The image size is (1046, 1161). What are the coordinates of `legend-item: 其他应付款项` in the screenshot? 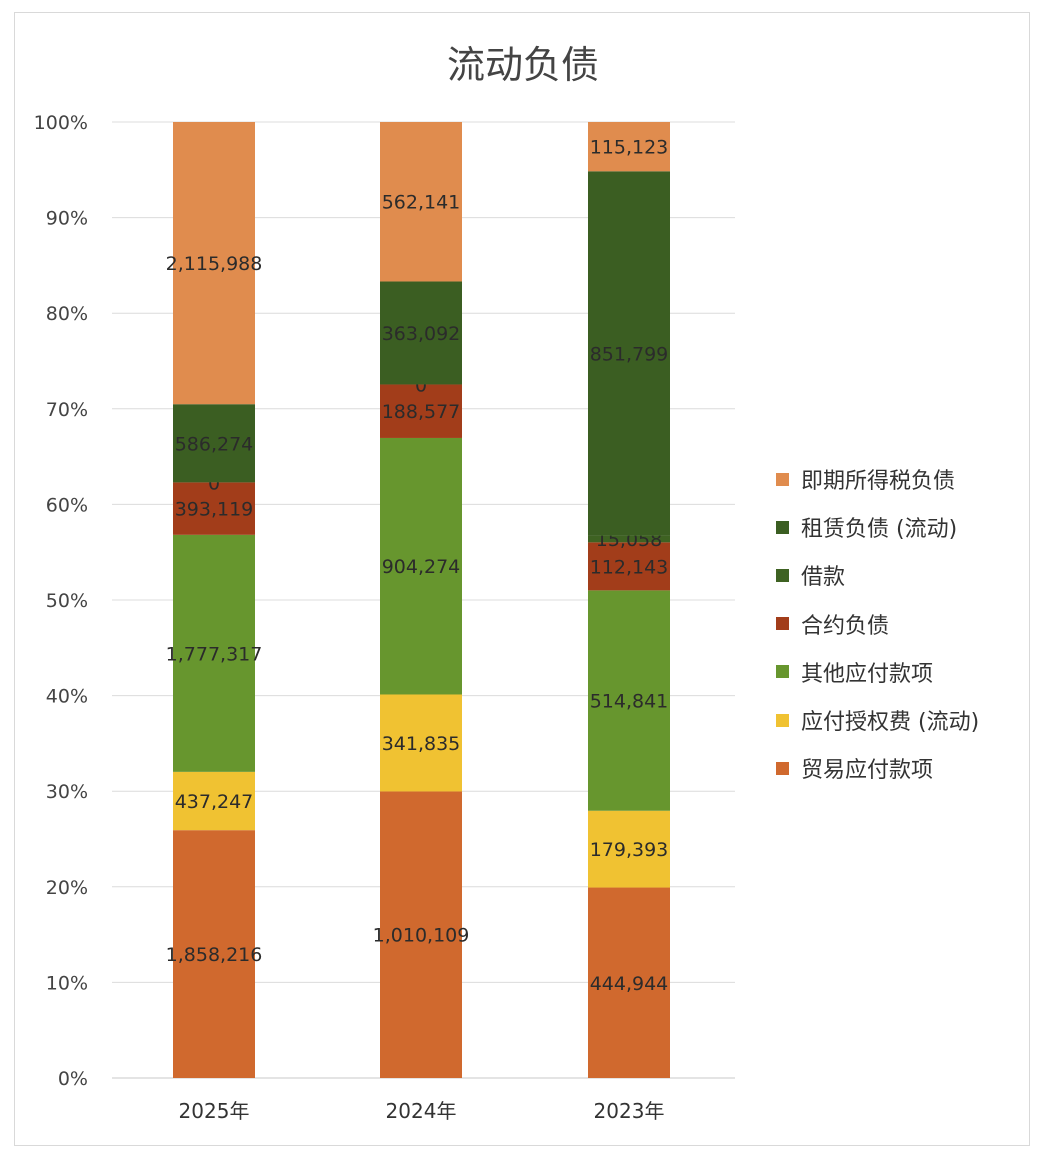 It's located at (877, 672).